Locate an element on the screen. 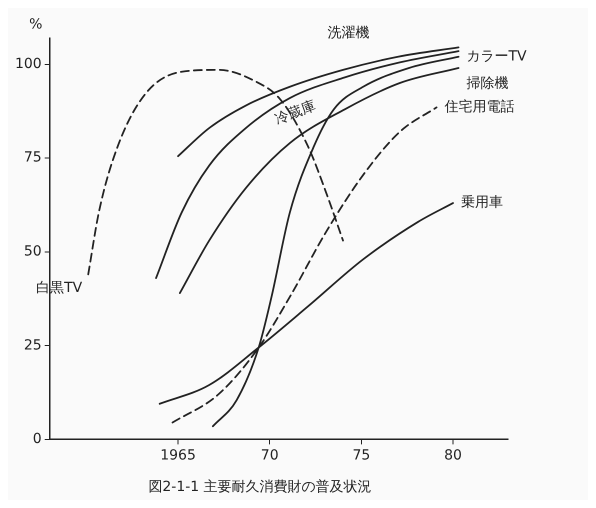 The width and height of the screenshot is (596, 508). y-tick-label: 50 is located at coordinates (33, 251).